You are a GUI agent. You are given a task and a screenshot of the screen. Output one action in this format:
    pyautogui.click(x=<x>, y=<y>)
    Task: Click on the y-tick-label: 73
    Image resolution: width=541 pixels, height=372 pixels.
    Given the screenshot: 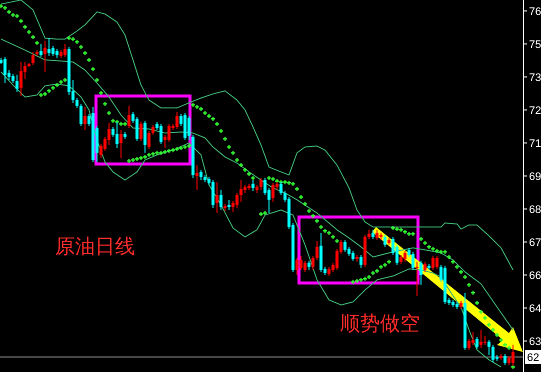 What is the action you would take?
    pyautogui.click(x=535, y=78)
    